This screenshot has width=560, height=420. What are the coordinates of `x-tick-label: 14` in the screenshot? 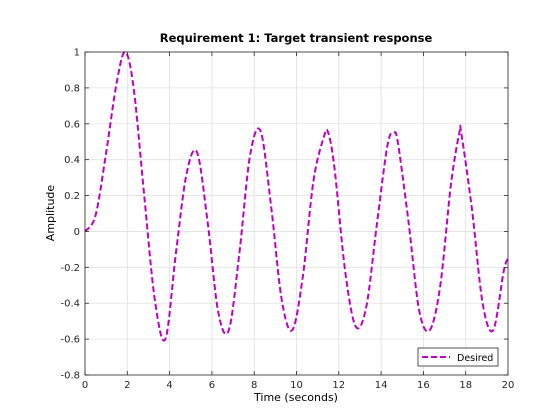 It's located at (381, 385).